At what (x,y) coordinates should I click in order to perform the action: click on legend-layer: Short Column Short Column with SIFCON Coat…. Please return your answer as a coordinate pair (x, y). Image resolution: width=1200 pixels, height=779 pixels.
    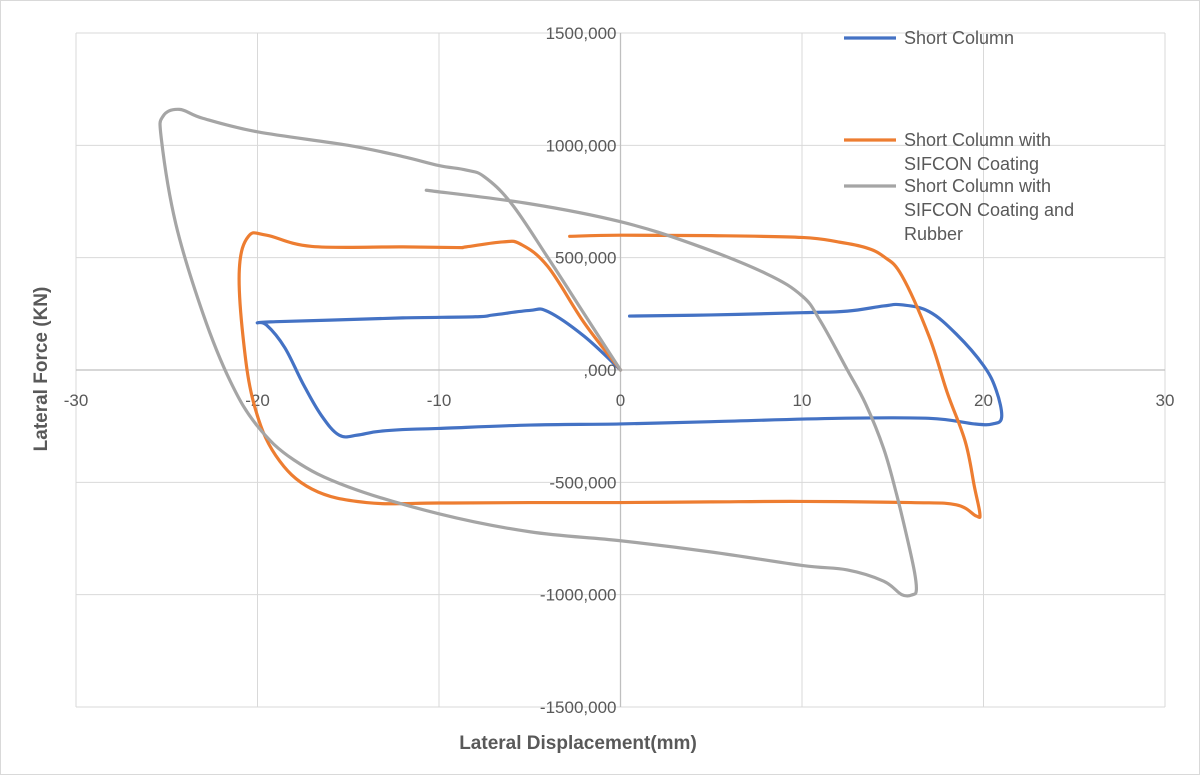
    Looking at the image, I should click on (959, 136).